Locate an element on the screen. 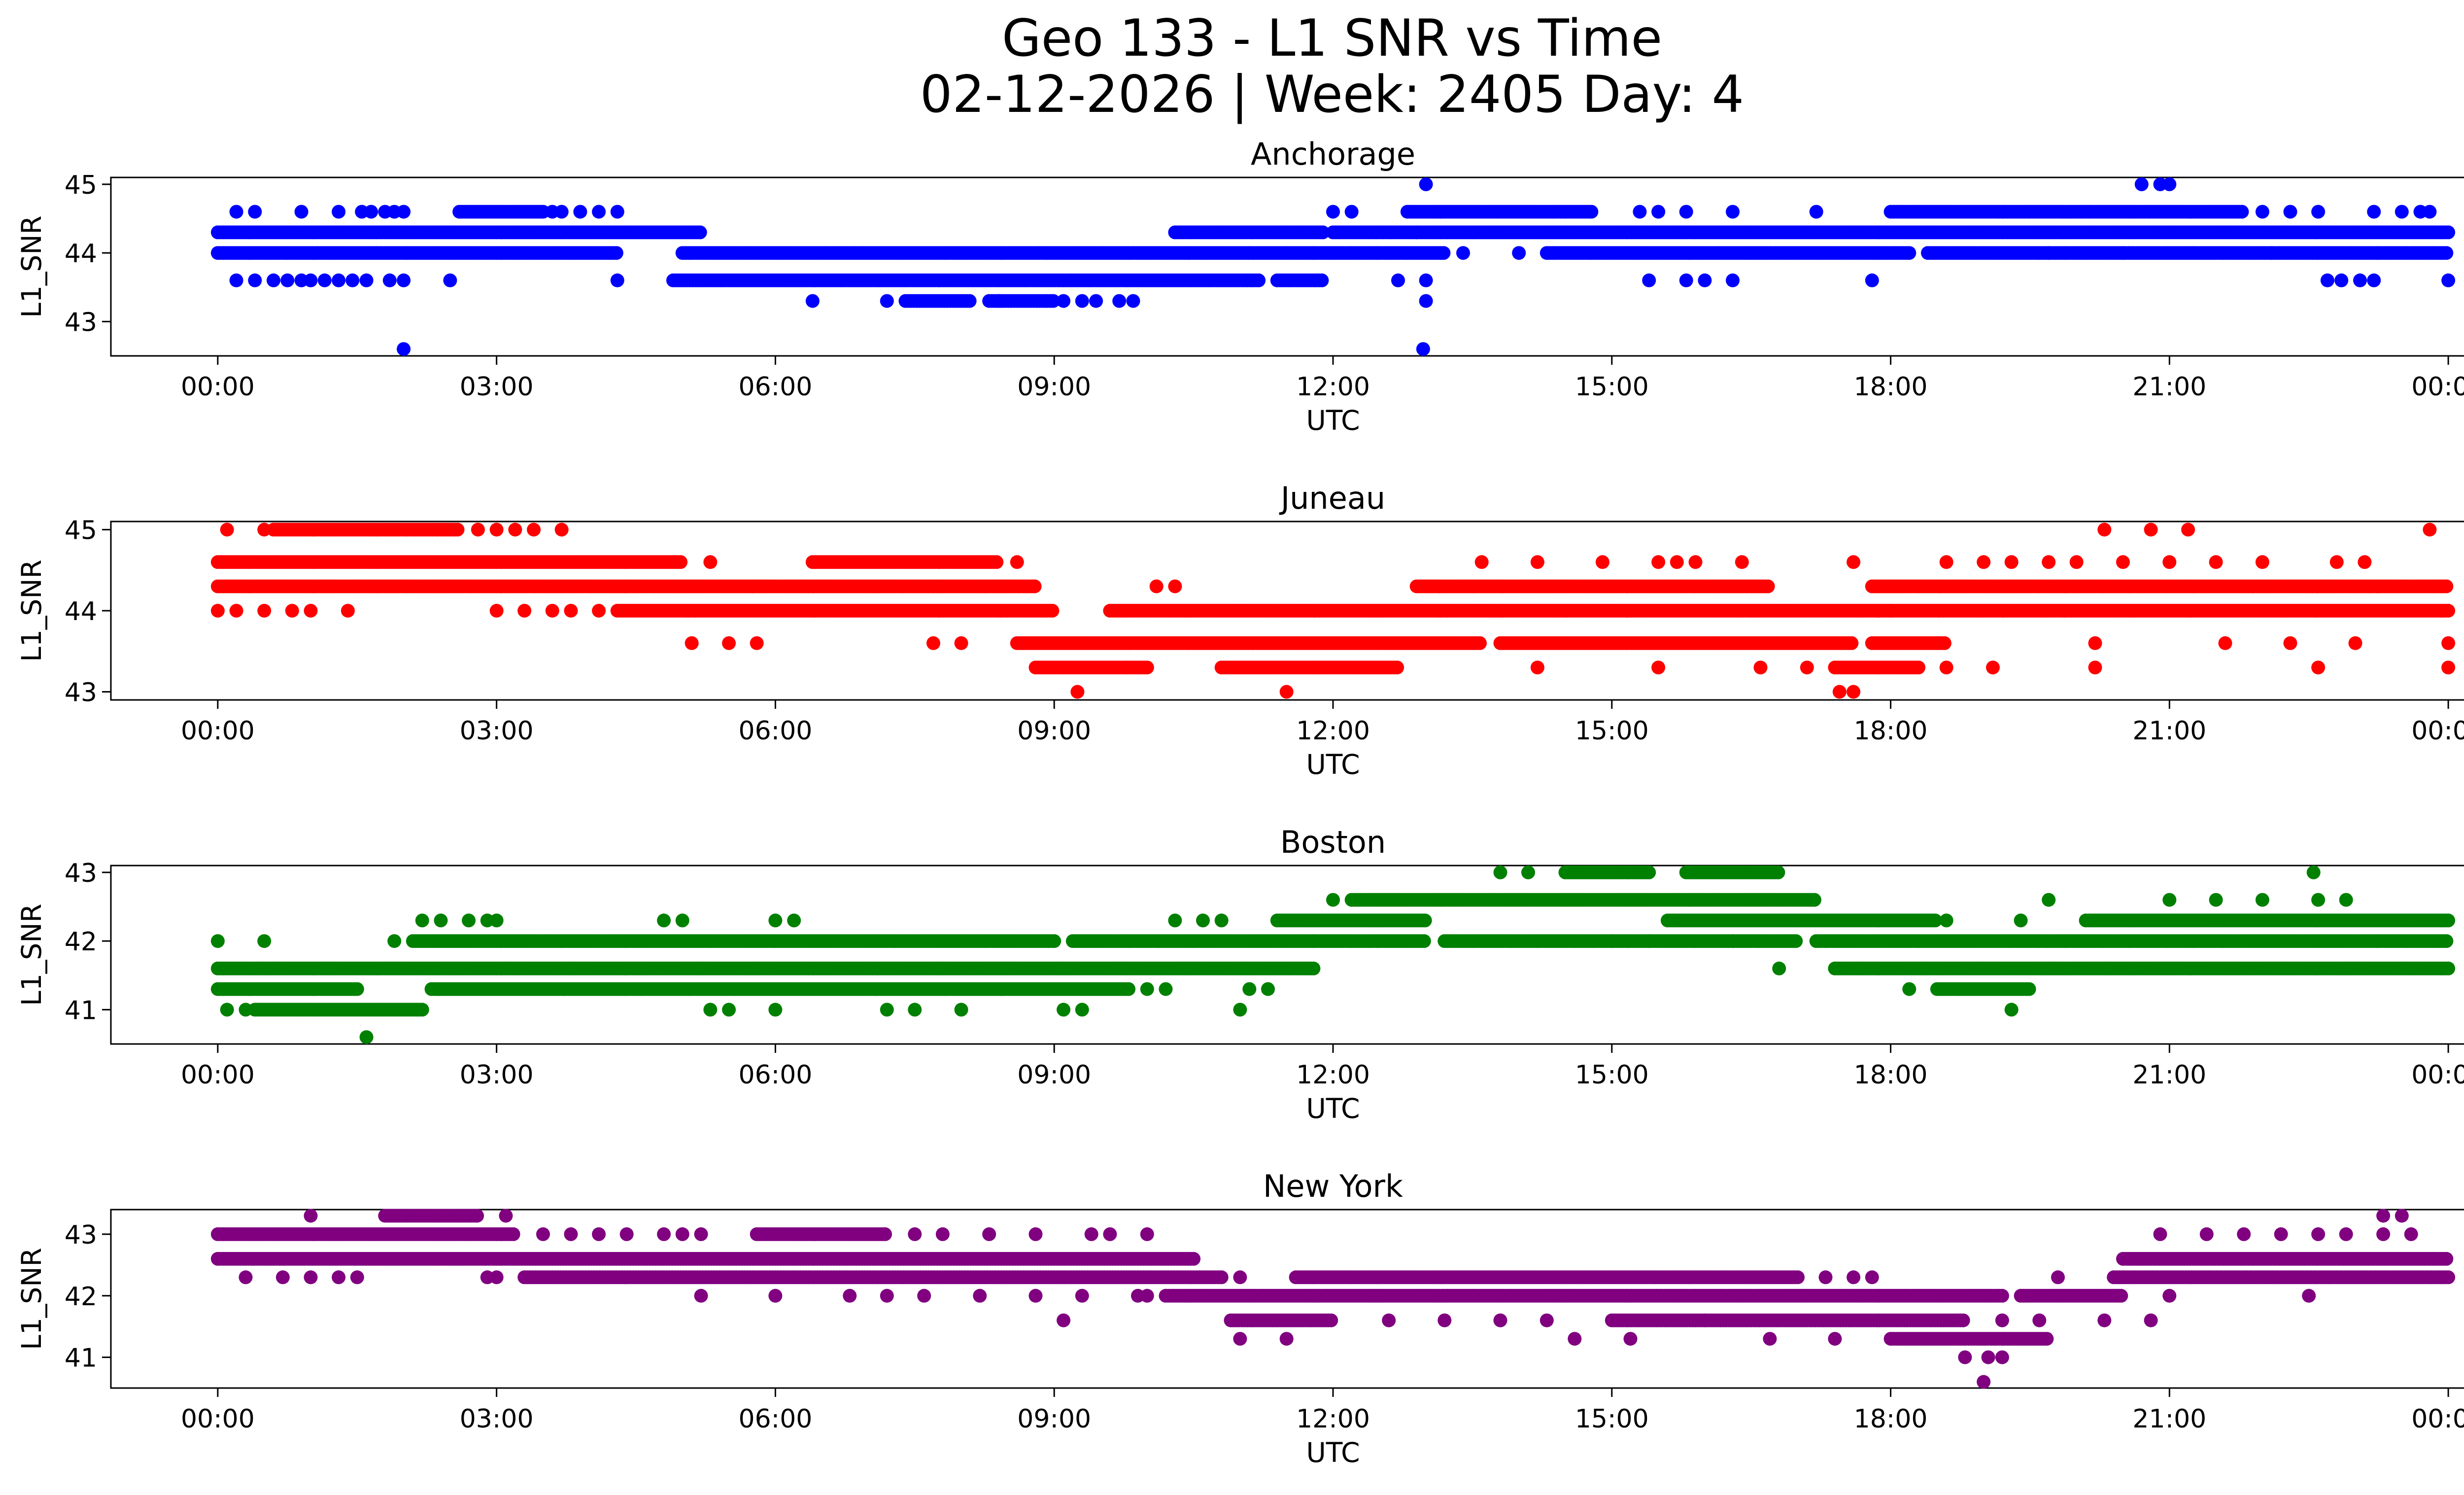 This screenshot has width=2464, height=1495. y-tick-label: 43 is located at coordinates (81, 322).